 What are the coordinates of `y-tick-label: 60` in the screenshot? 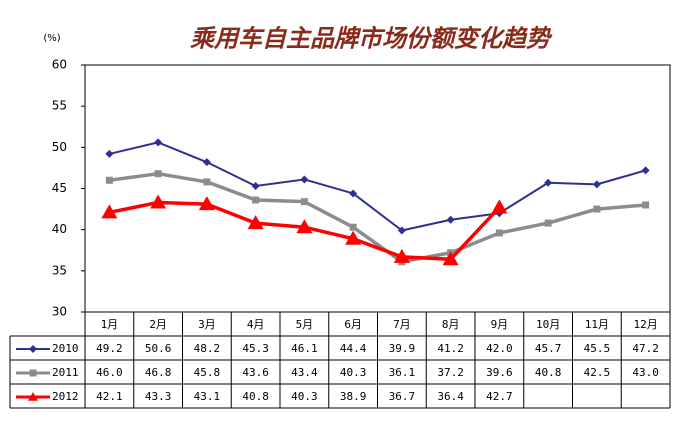 It's located at (59, 65).